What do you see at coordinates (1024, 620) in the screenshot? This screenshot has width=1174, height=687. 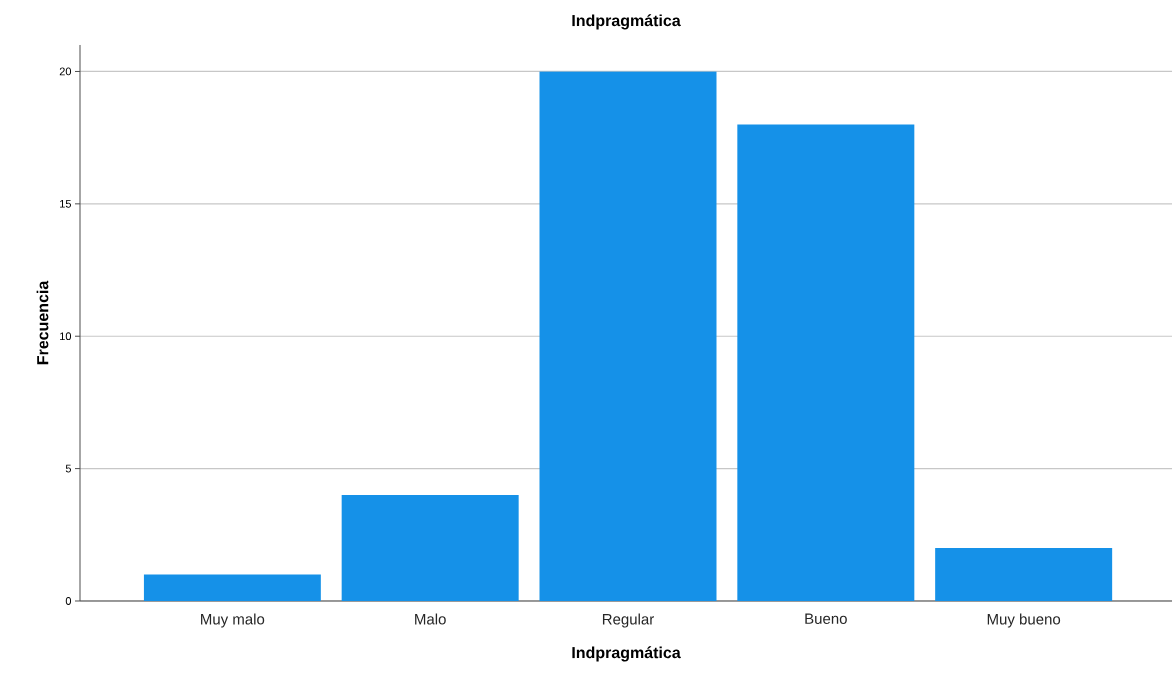 I see `x-tick-label: Muy bueno` at bounding box center [1024, 620].